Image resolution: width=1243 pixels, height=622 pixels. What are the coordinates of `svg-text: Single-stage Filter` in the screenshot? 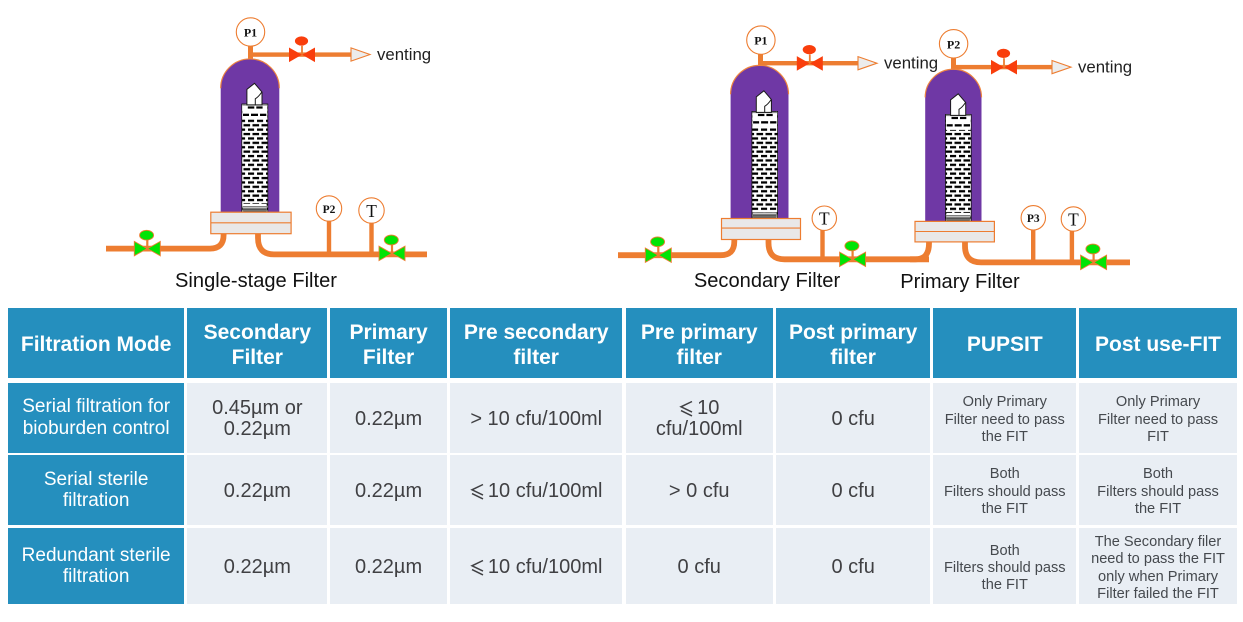 It's located at (256, 281).